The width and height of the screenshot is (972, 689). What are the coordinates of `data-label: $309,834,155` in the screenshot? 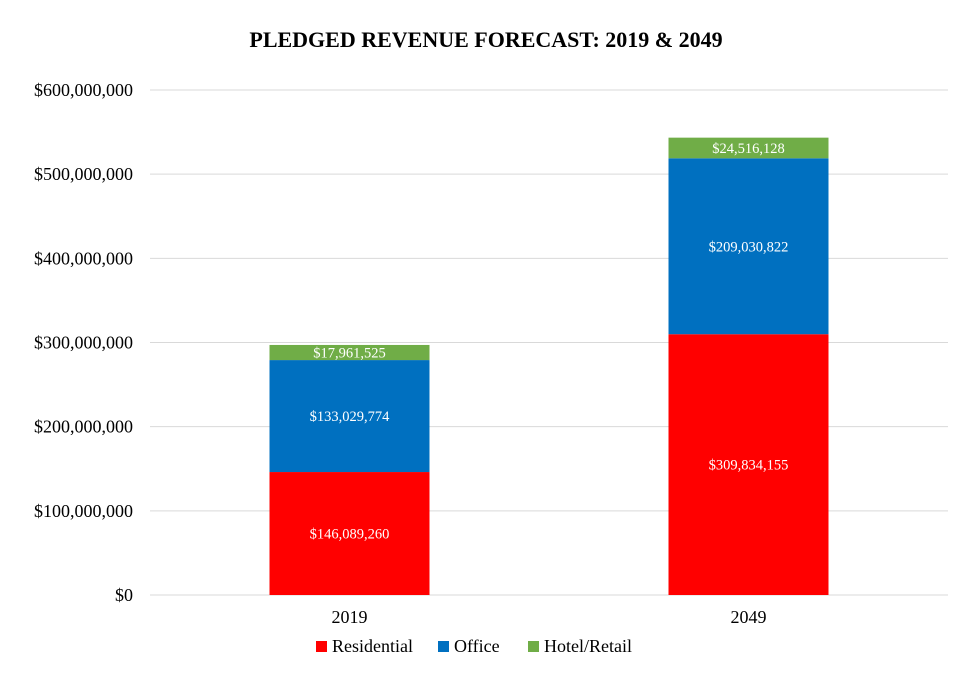 It's located at (749, 466).